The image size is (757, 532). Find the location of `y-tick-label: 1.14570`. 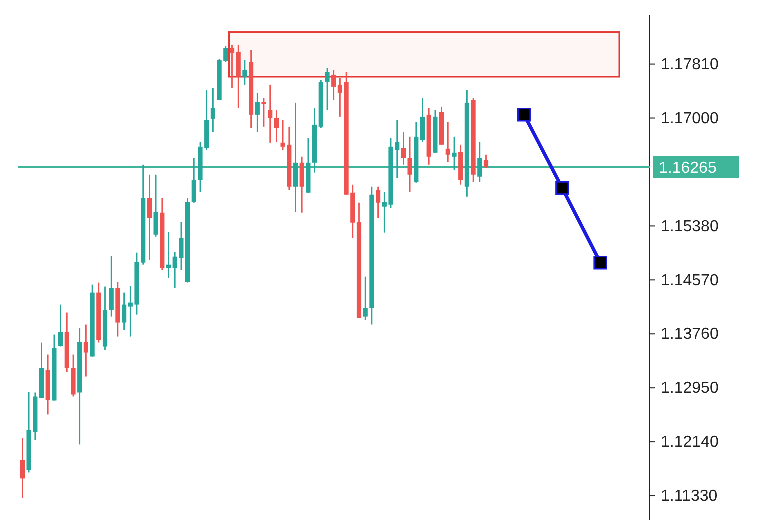

y-tick-label: 1.14570 is located at coordinates (690, 281).